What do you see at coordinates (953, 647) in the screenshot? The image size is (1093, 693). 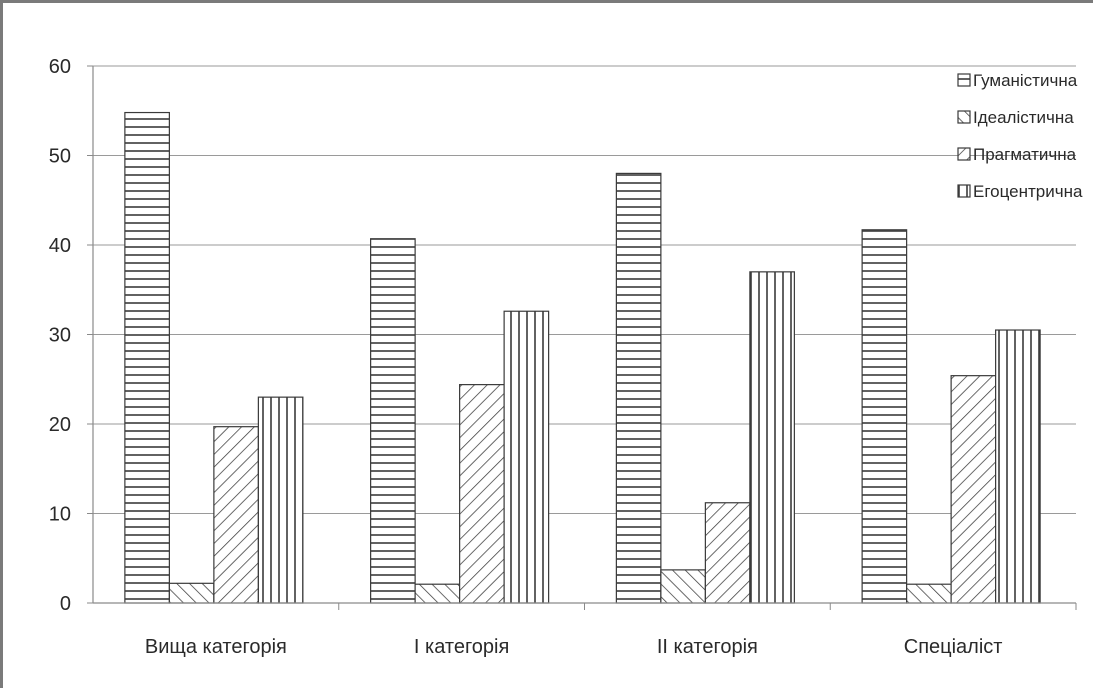 I see `x-category-label: Спеціаліст` at bounding box center [953, 647].